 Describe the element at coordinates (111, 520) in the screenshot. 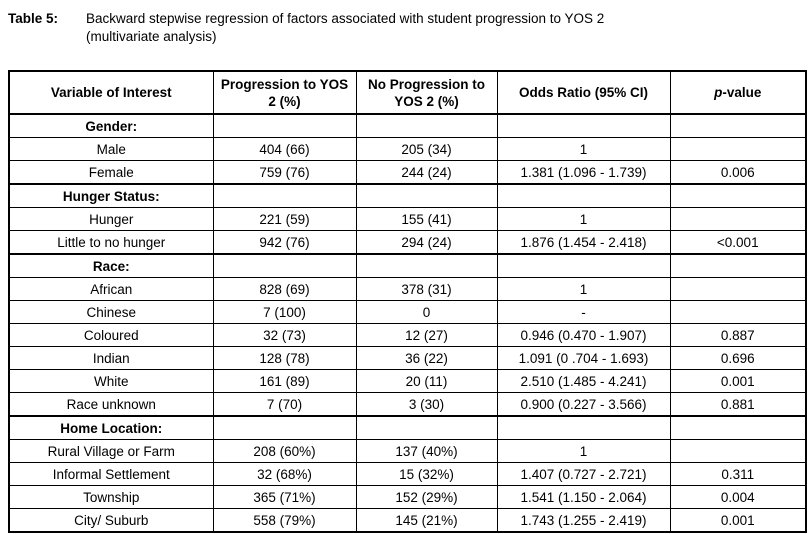

I see `row-label: City/ Suburb` at that location.